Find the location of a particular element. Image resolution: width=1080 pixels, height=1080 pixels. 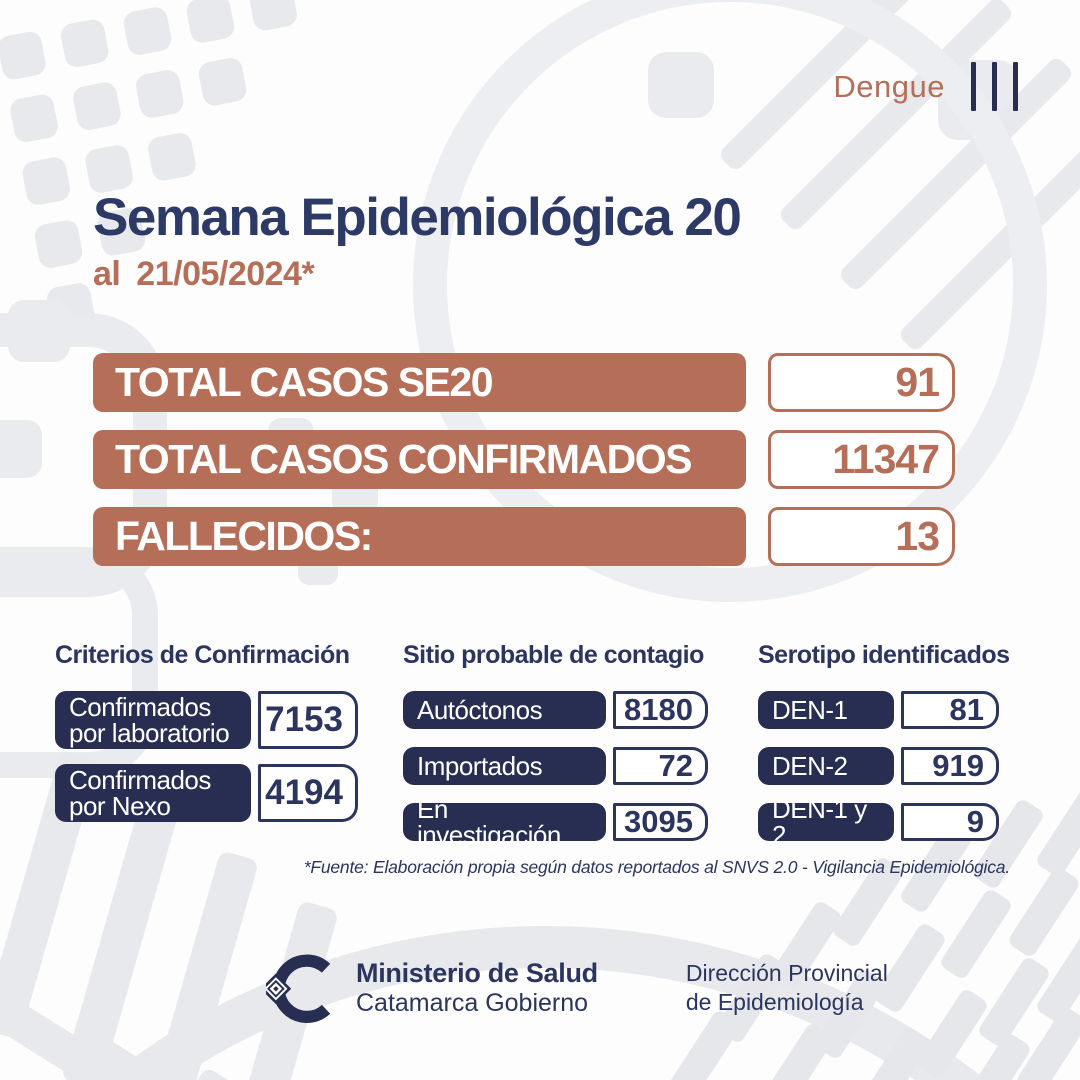

summary-row: TOTAL CASOS SE20 91 is located at coordinates (524, 382).